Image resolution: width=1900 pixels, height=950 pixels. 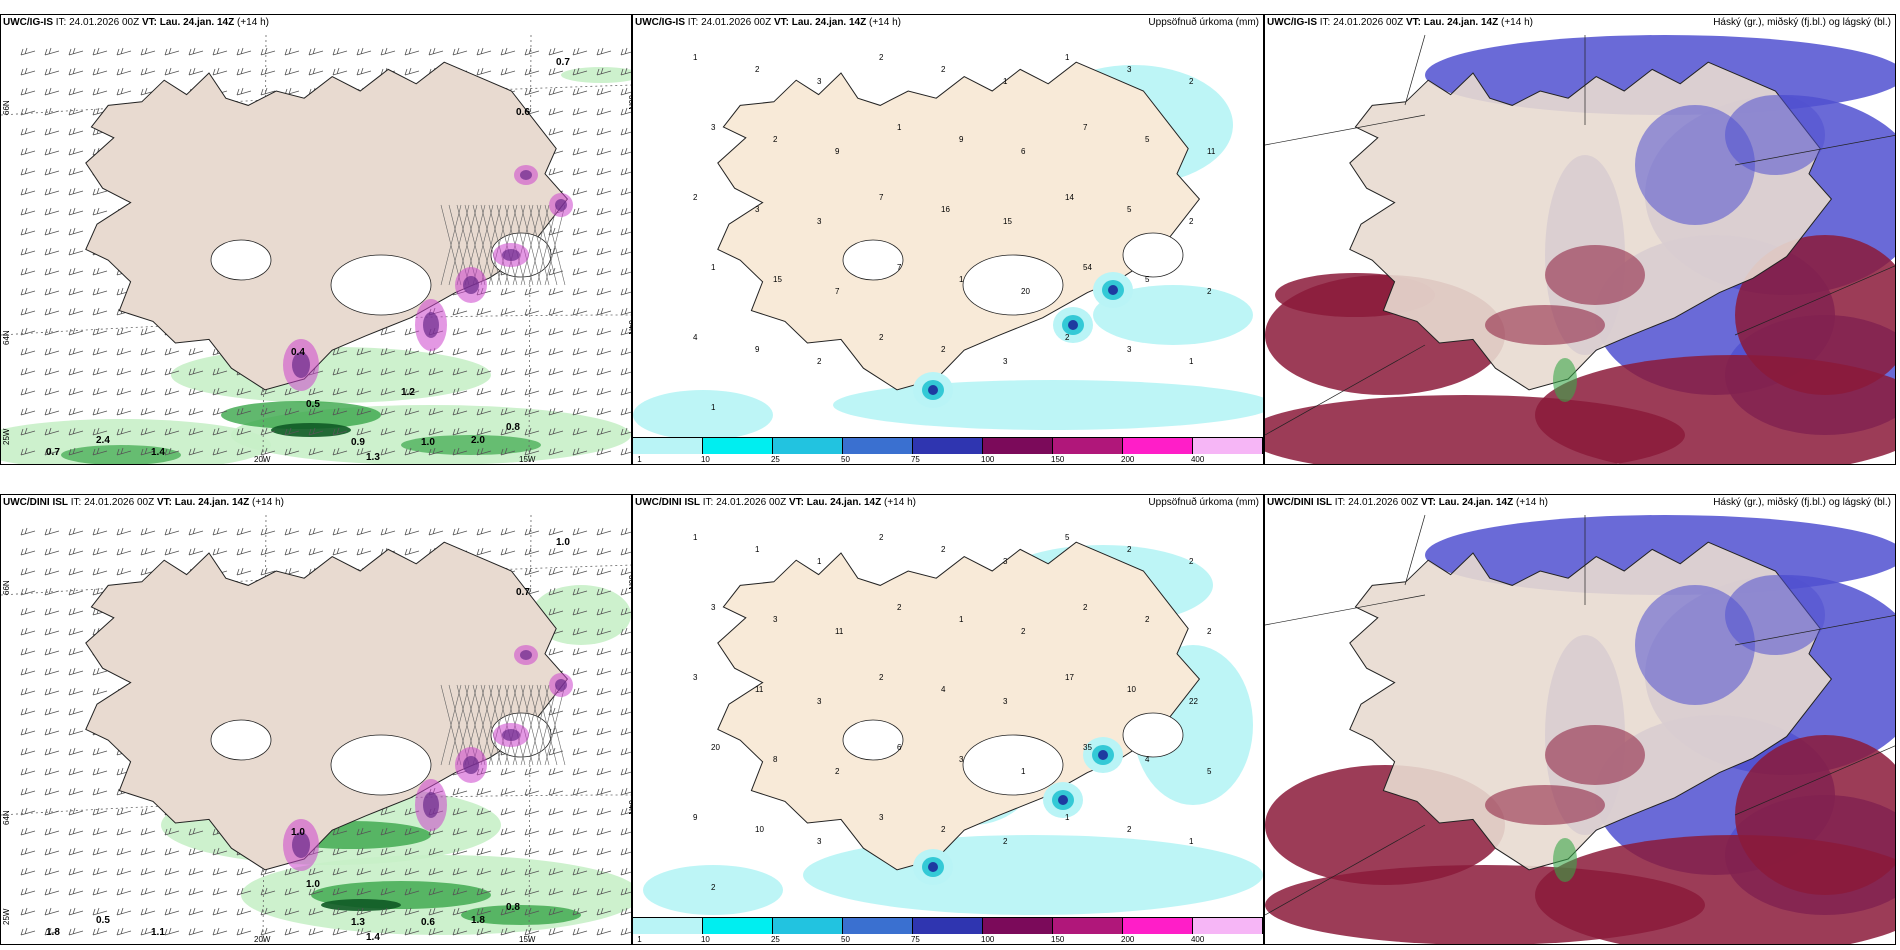 What do you see at coordinates (915, 459) in the screenshot?
I see `legend-tick: 75` at bounding box center [915, 459].